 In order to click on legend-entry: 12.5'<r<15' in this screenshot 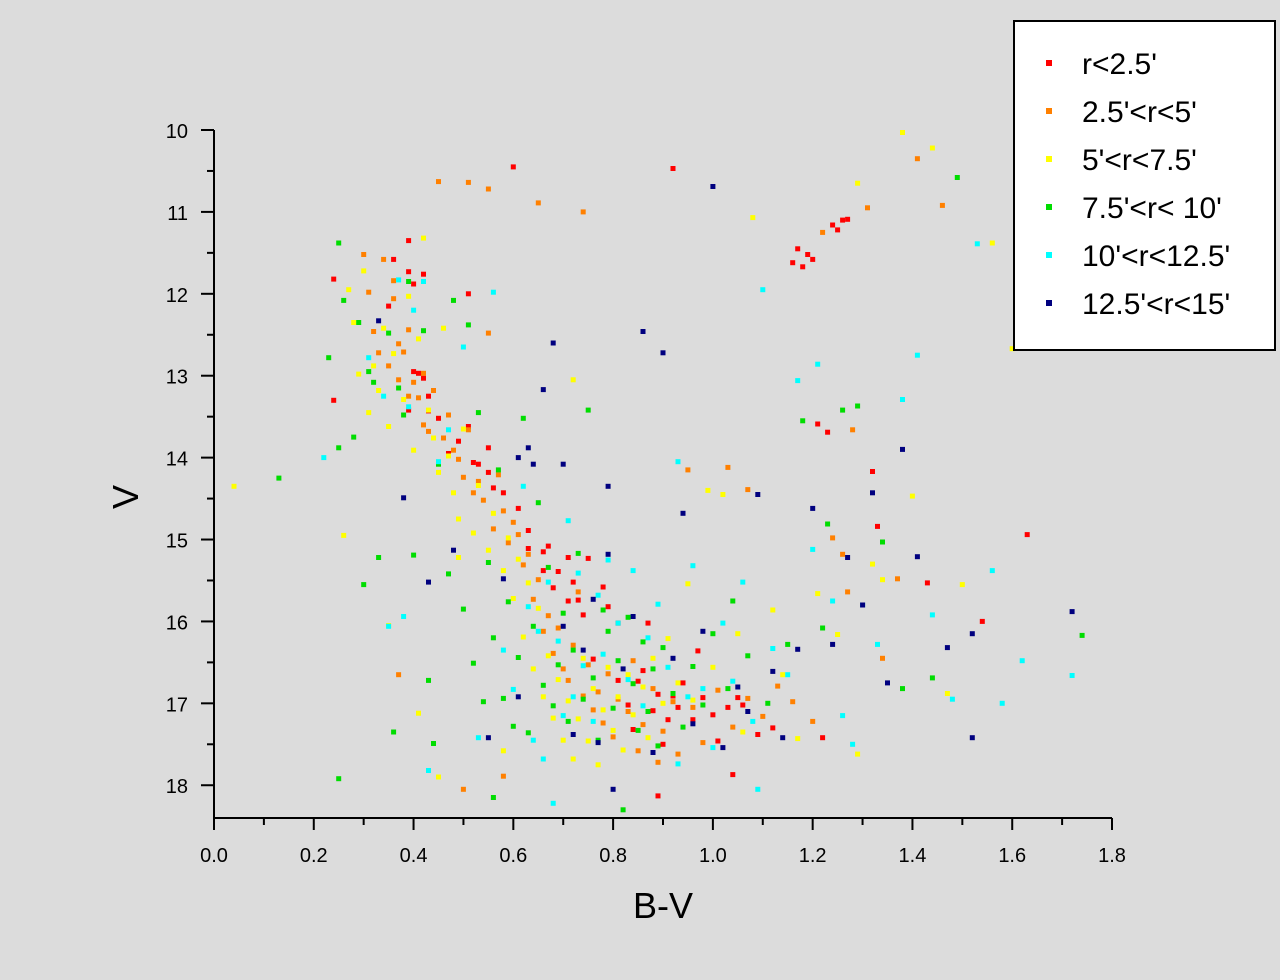, I will do `click(1138, 304)`.